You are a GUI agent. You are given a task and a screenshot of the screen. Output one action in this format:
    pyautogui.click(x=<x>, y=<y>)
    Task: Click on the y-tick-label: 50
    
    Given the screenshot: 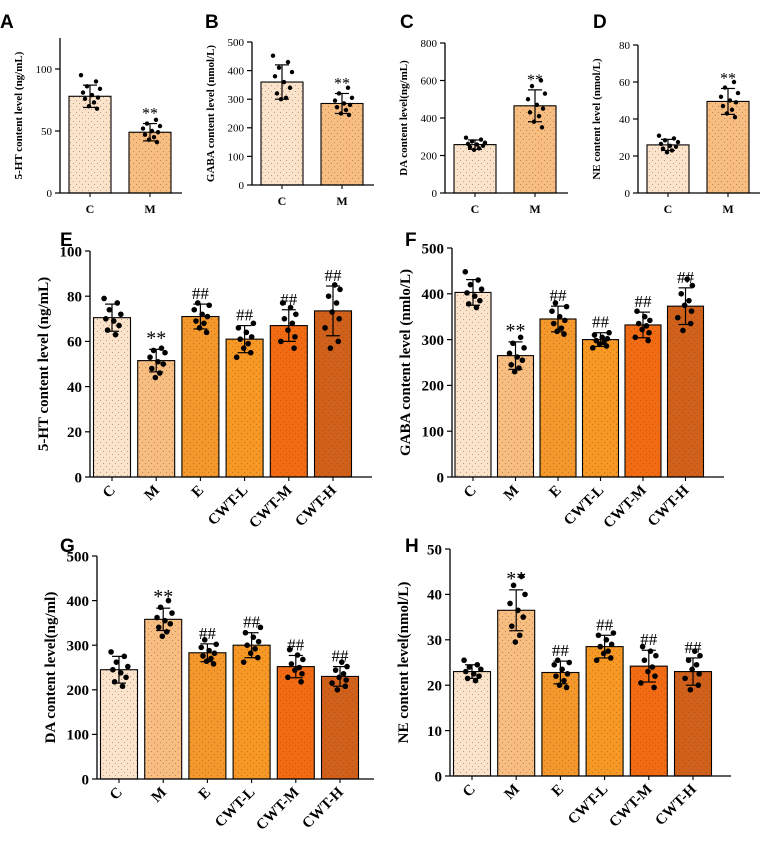 What is the action you would take?
    pyautogui.click(x=434, y=550)
    